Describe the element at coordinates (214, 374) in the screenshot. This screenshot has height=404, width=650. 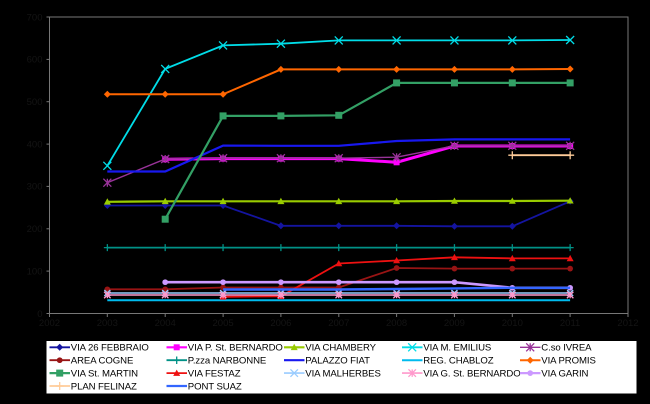
I see `svg-text: VIA FESTAZ` at that location.